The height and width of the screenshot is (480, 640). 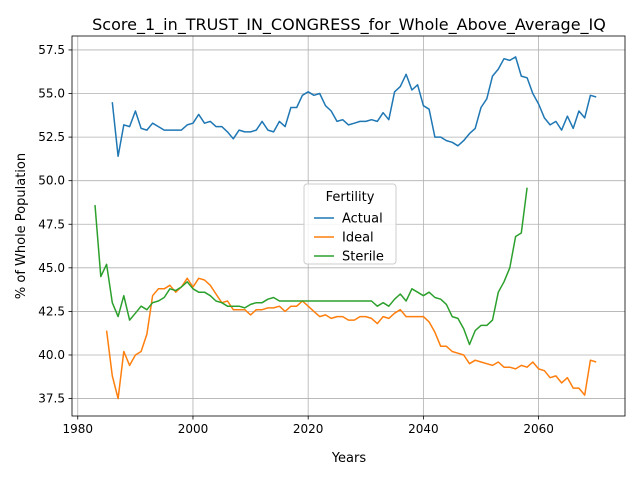 I want to click on x-tick-label: 1980, so click(x=77, y=429).